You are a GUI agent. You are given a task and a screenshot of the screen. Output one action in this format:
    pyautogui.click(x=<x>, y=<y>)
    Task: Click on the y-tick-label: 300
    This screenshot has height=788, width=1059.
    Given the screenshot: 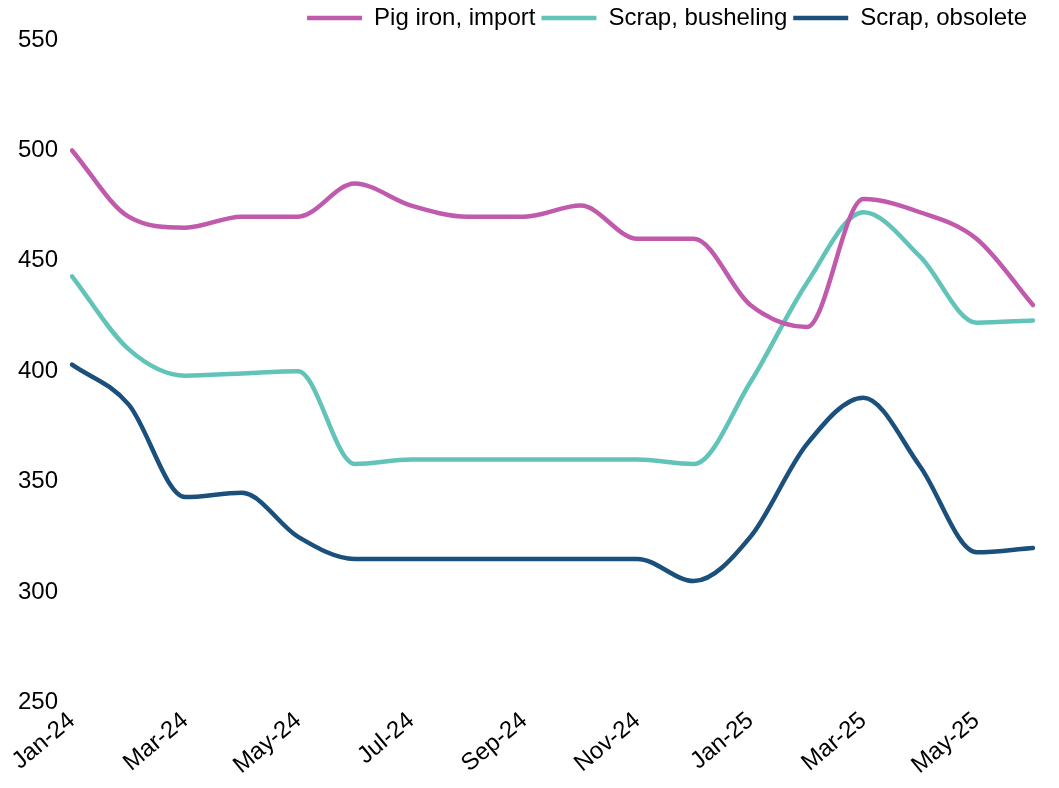 What is the action you would take?
    pyautogui.click(x=38, y=590)
    